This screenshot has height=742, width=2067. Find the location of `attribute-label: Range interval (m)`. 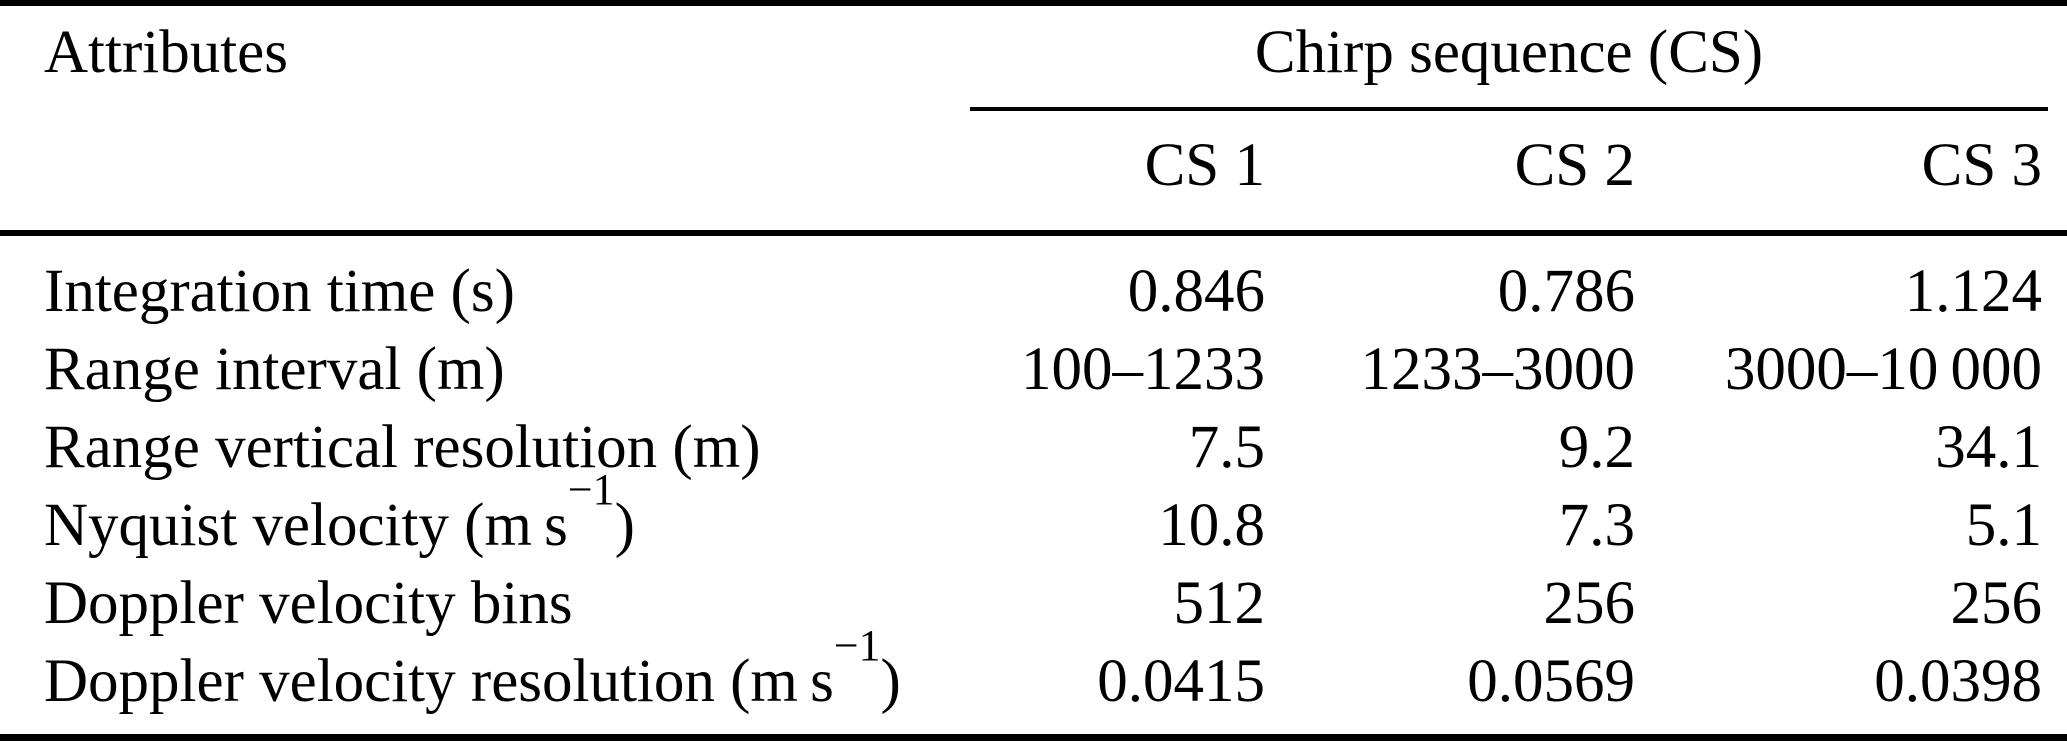

attribute-label: Range interval (m) is located at coordinates (485, 370).